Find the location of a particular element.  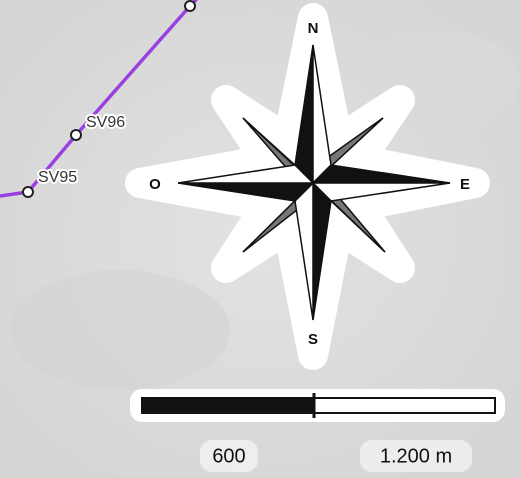

route-point-label: SV95 is located at coordinates (57, 177).